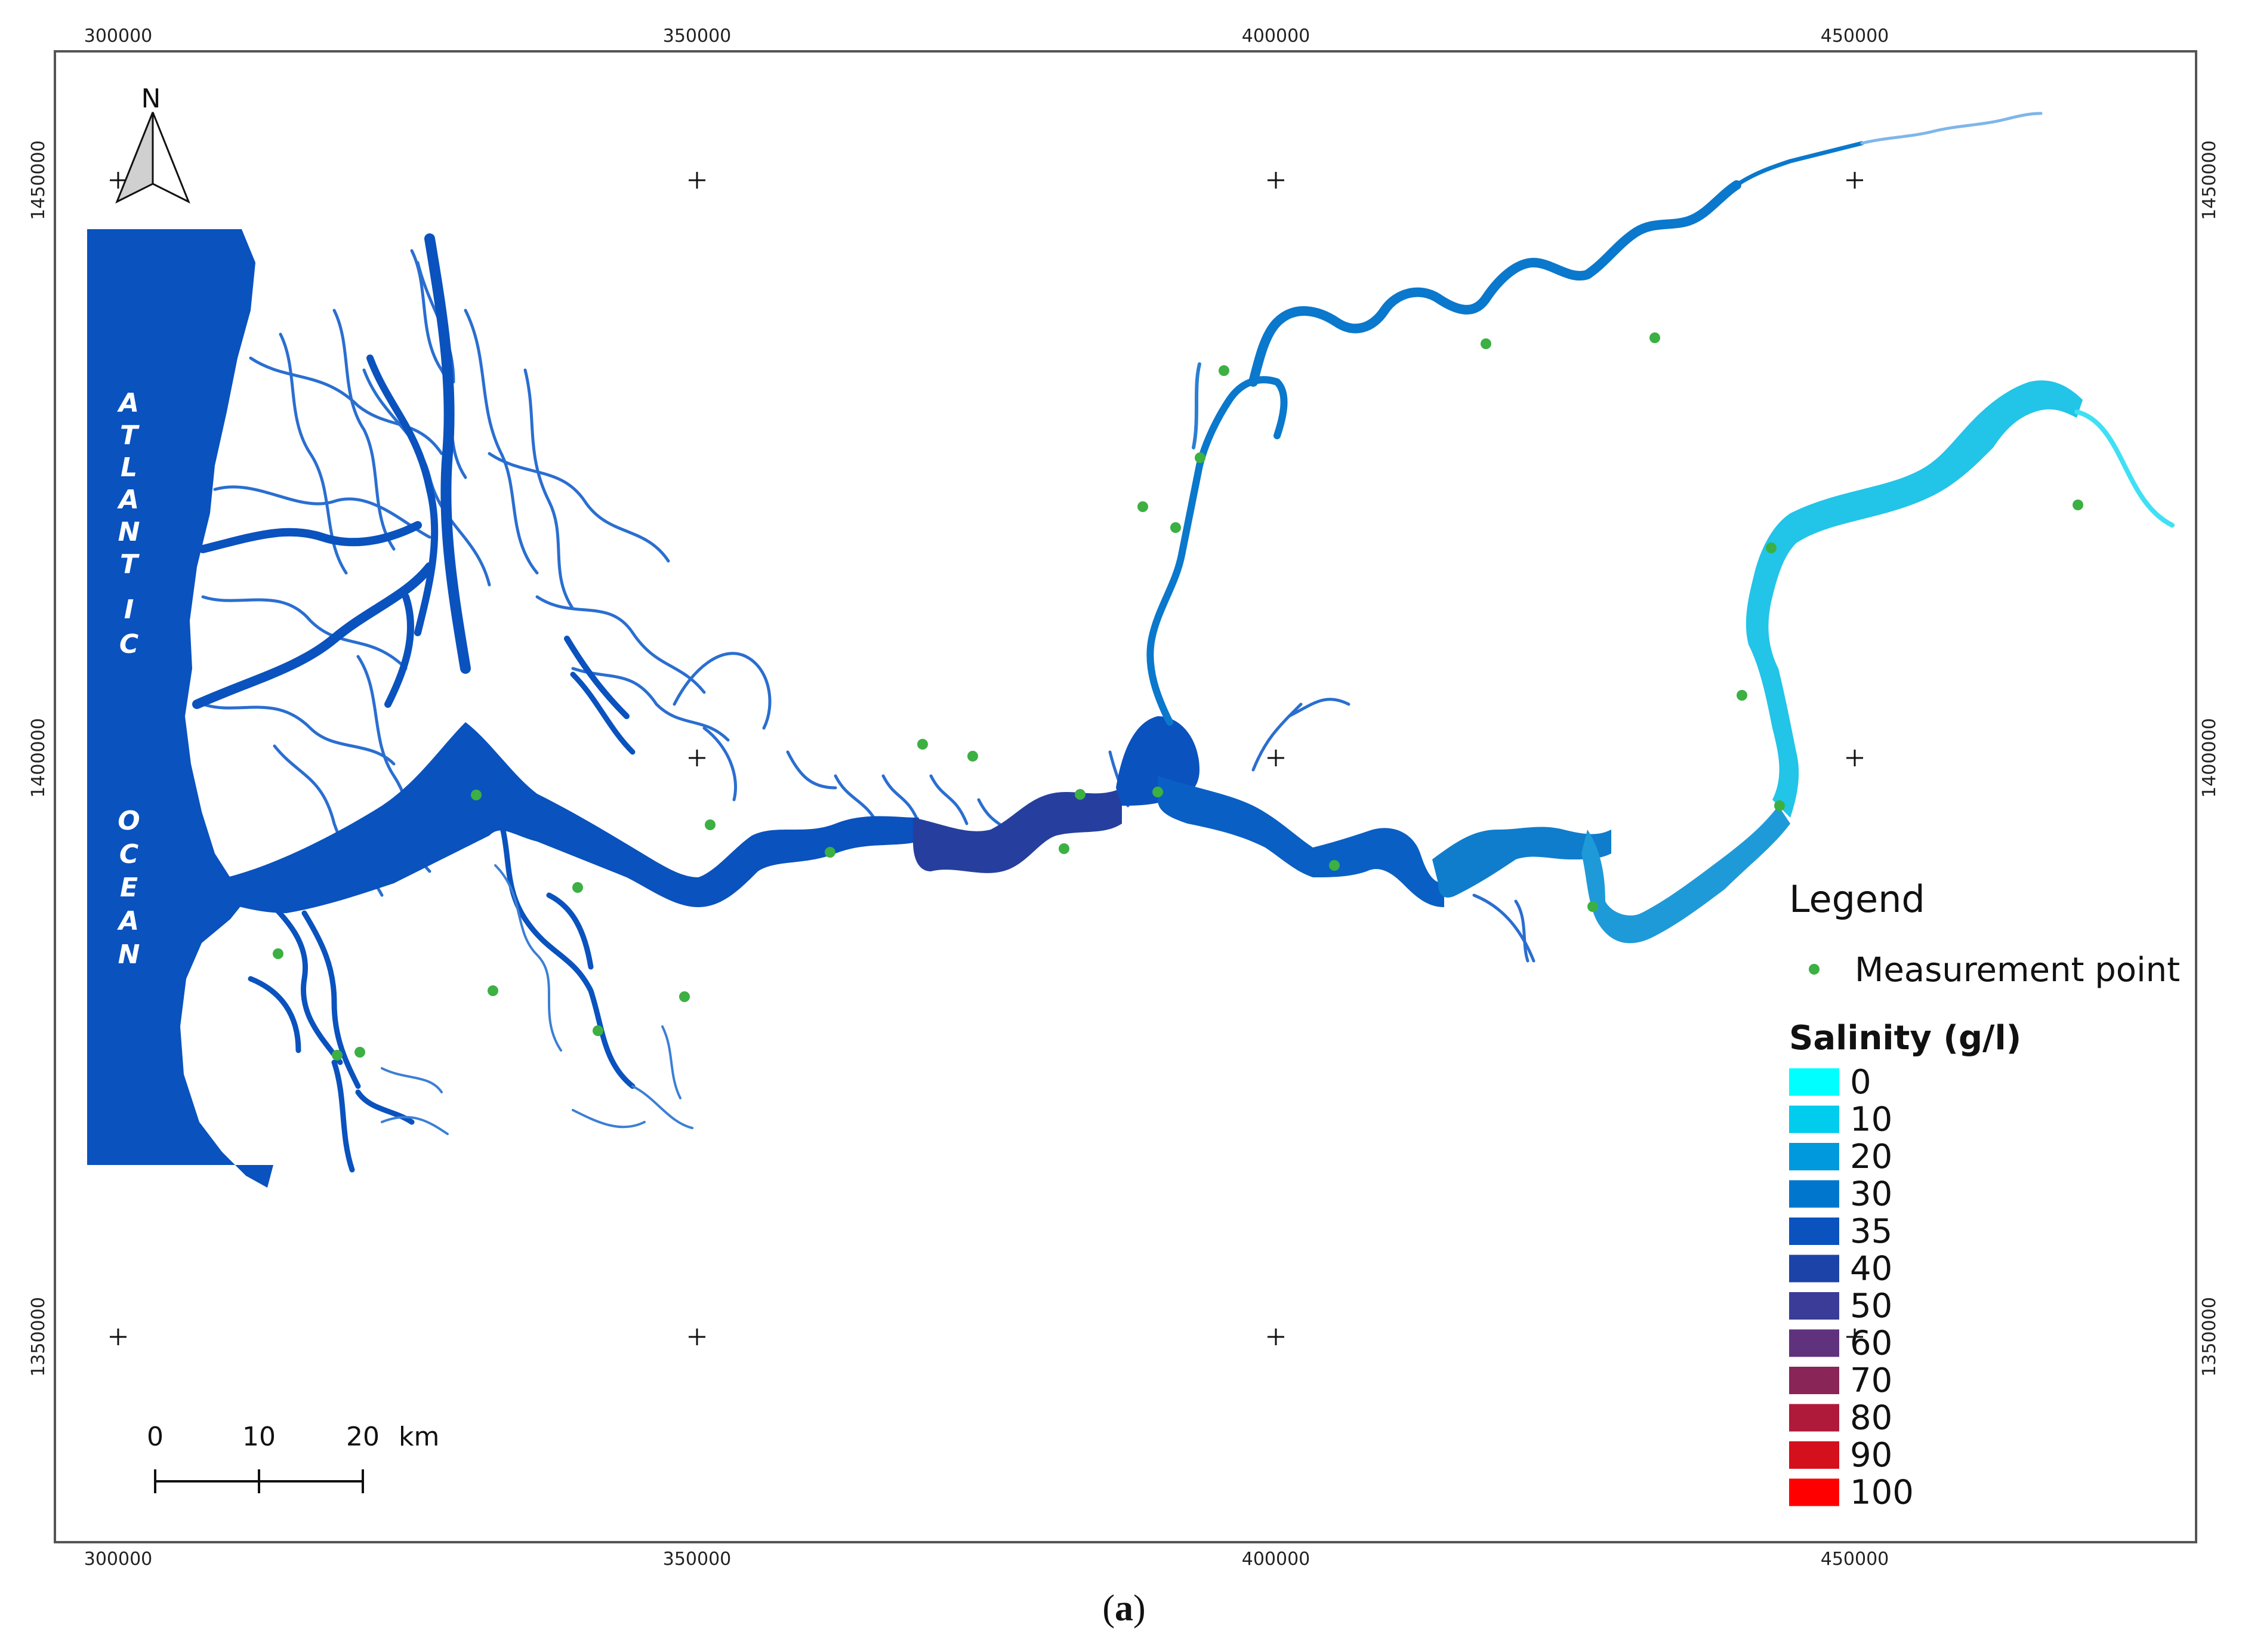 This screenshot has height=1652, width=2248. Describe the element at coordinates (155, 1437) in the screenshot. I see `scale-label-0: 0` at that location.